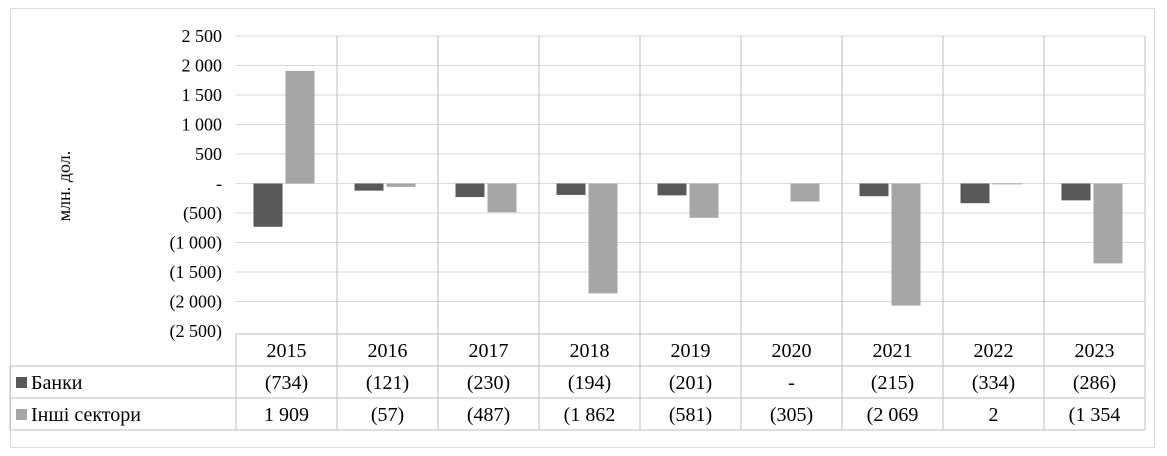  Describe the element at coordinates (202, 213) in the screenshot. I see `y-tick-label: (500)` at that location.